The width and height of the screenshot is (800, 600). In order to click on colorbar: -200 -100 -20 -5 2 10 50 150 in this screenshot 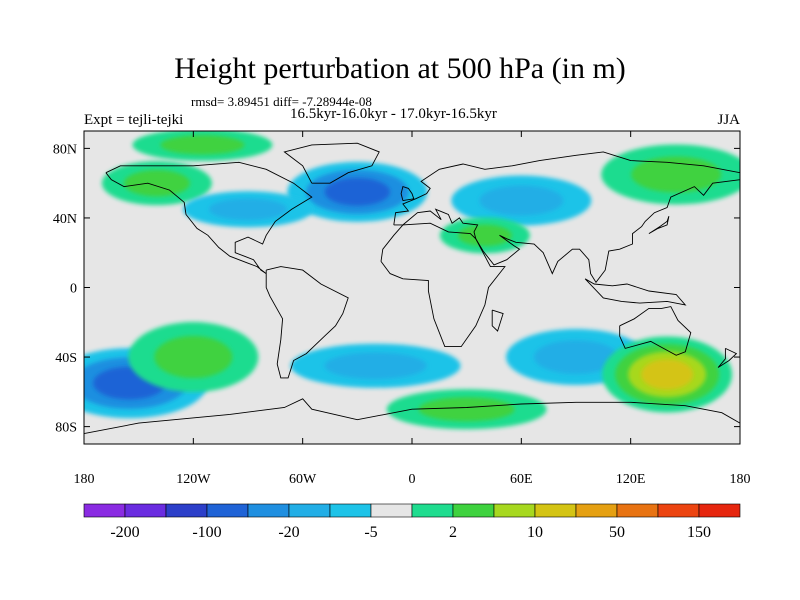, I will do `click(412, 522)`.